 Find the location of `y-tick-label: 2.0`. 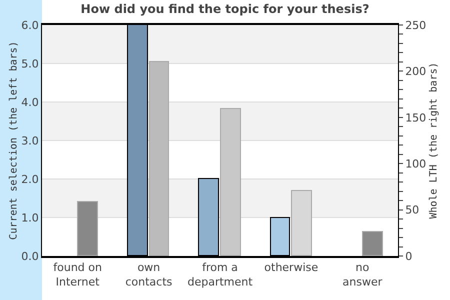

y-tick-label: 2.0 is located at coordinates (30, 179).